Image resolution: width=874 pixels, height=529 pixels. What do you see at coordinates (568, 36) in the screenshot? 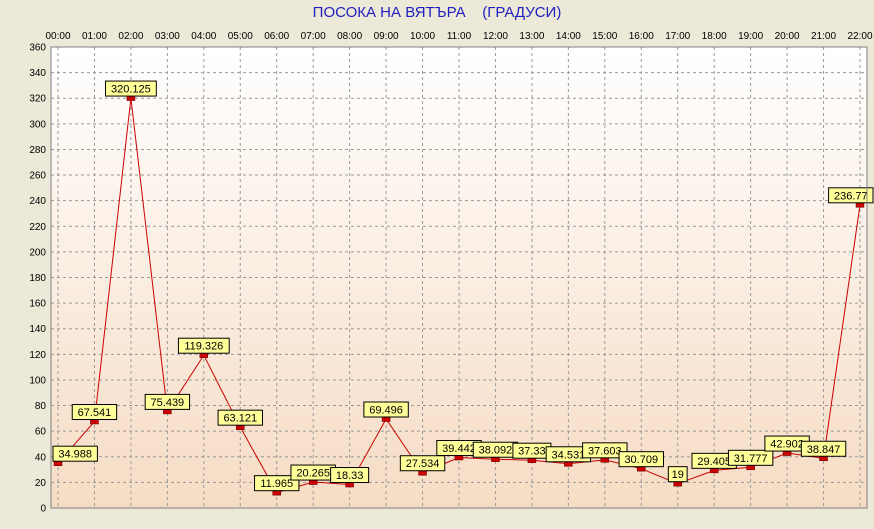
I see `x-tick-label: 14:00` at bounding box center [568, 36].